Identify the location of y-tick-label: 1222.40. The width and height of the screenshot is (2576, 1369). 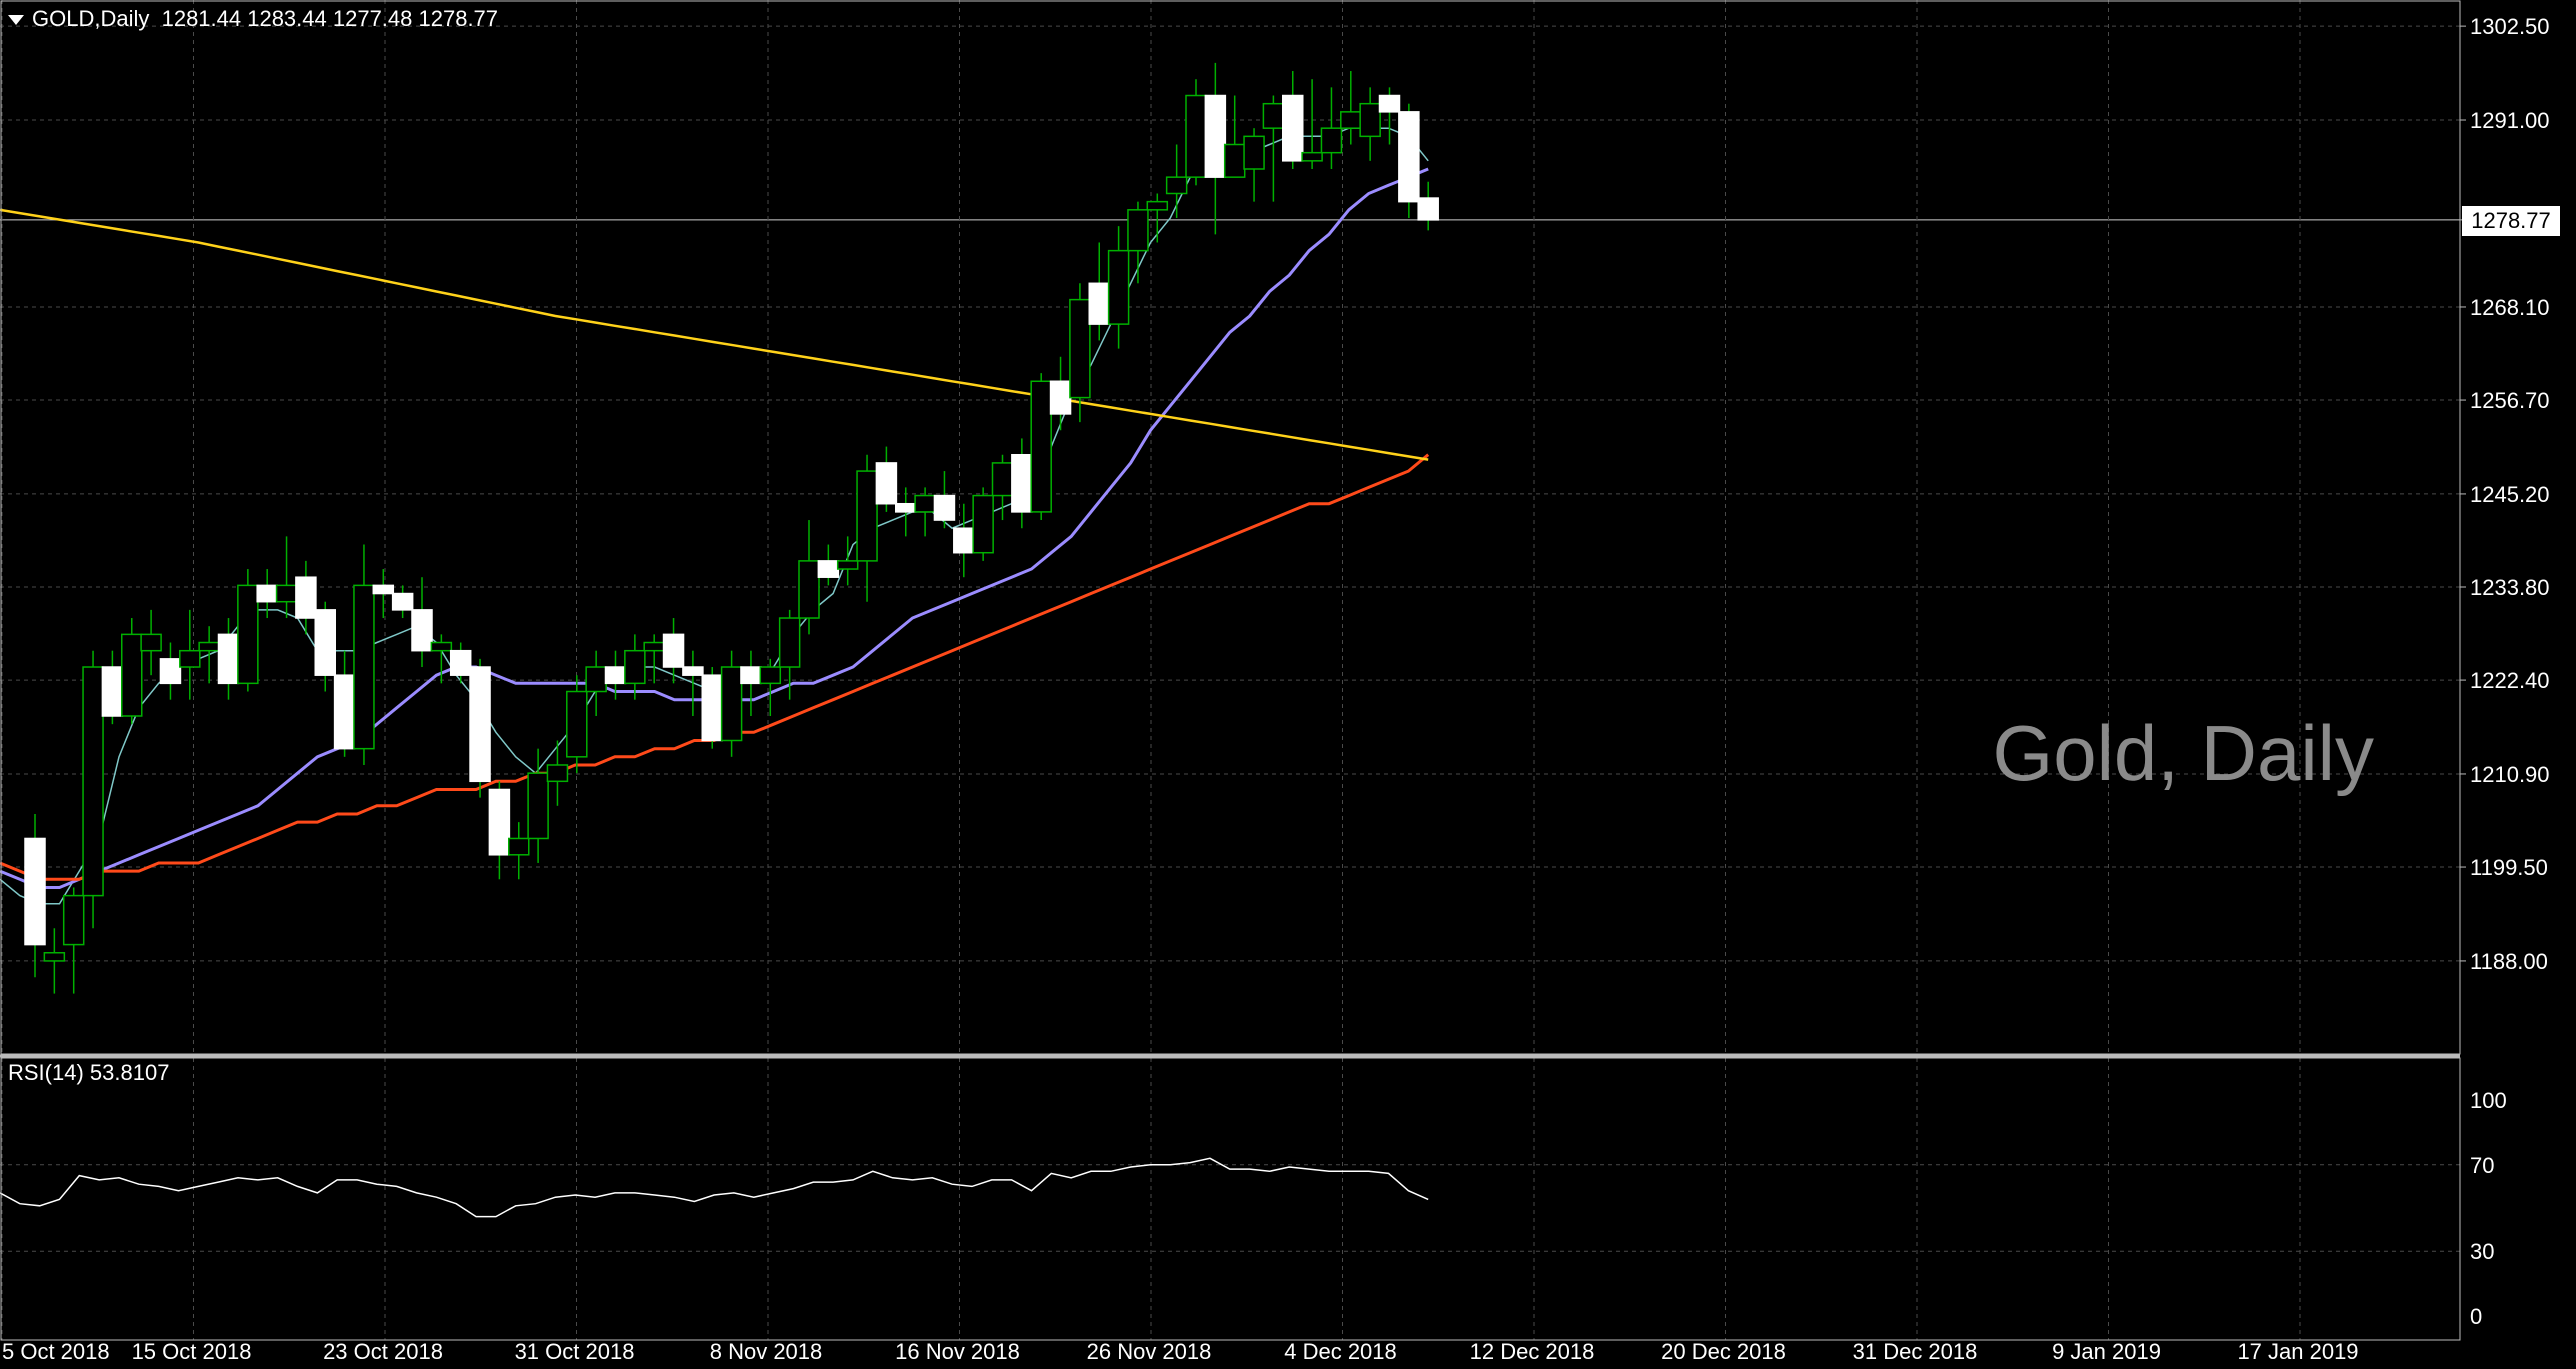
(2510, 680).